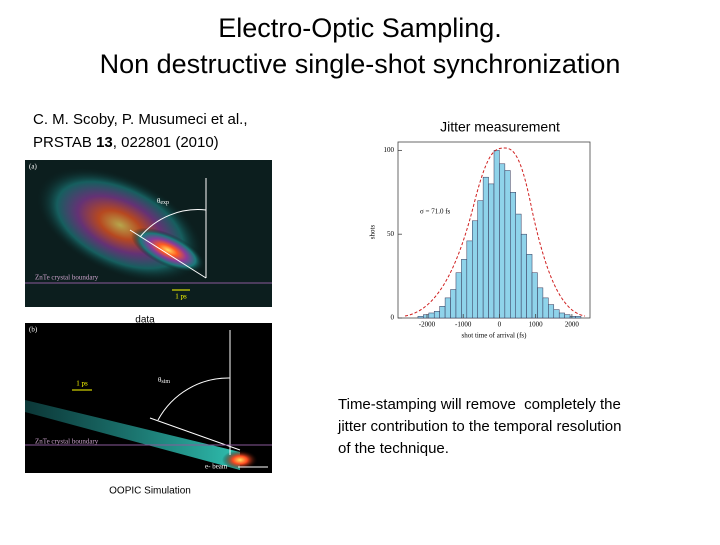  I want to click on citation: PRSTAB 13, 022801 (2010), so click(126, 142).